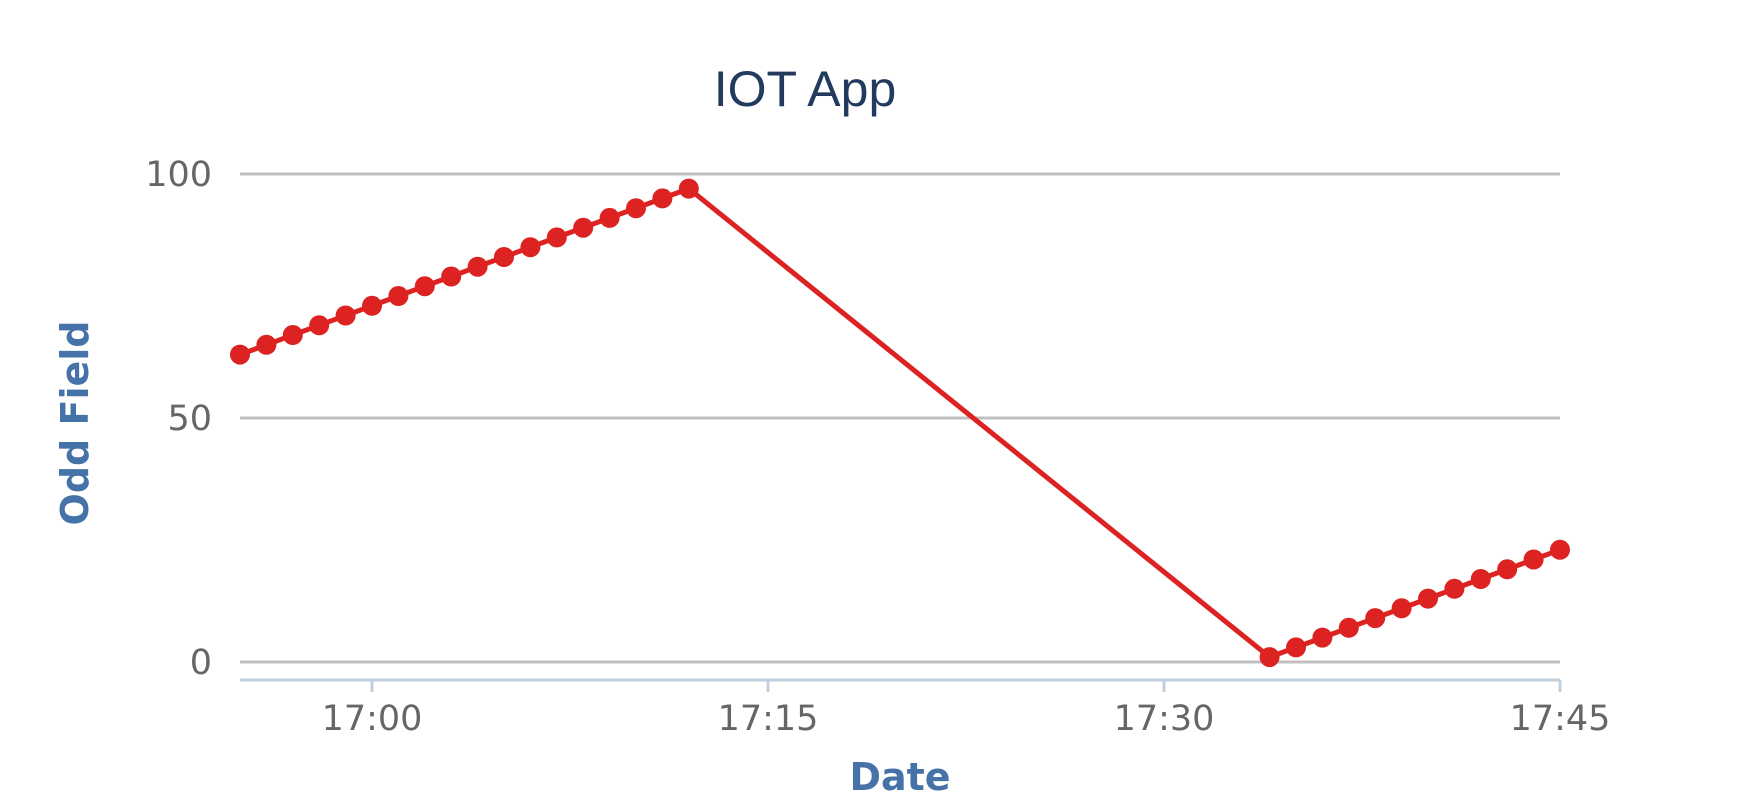 The width and height of the screenshot is (1747, 804). Describe the element at coordinates (75, 423) in the screenshot. I see `y-axis-title: Odd Field` at that location.